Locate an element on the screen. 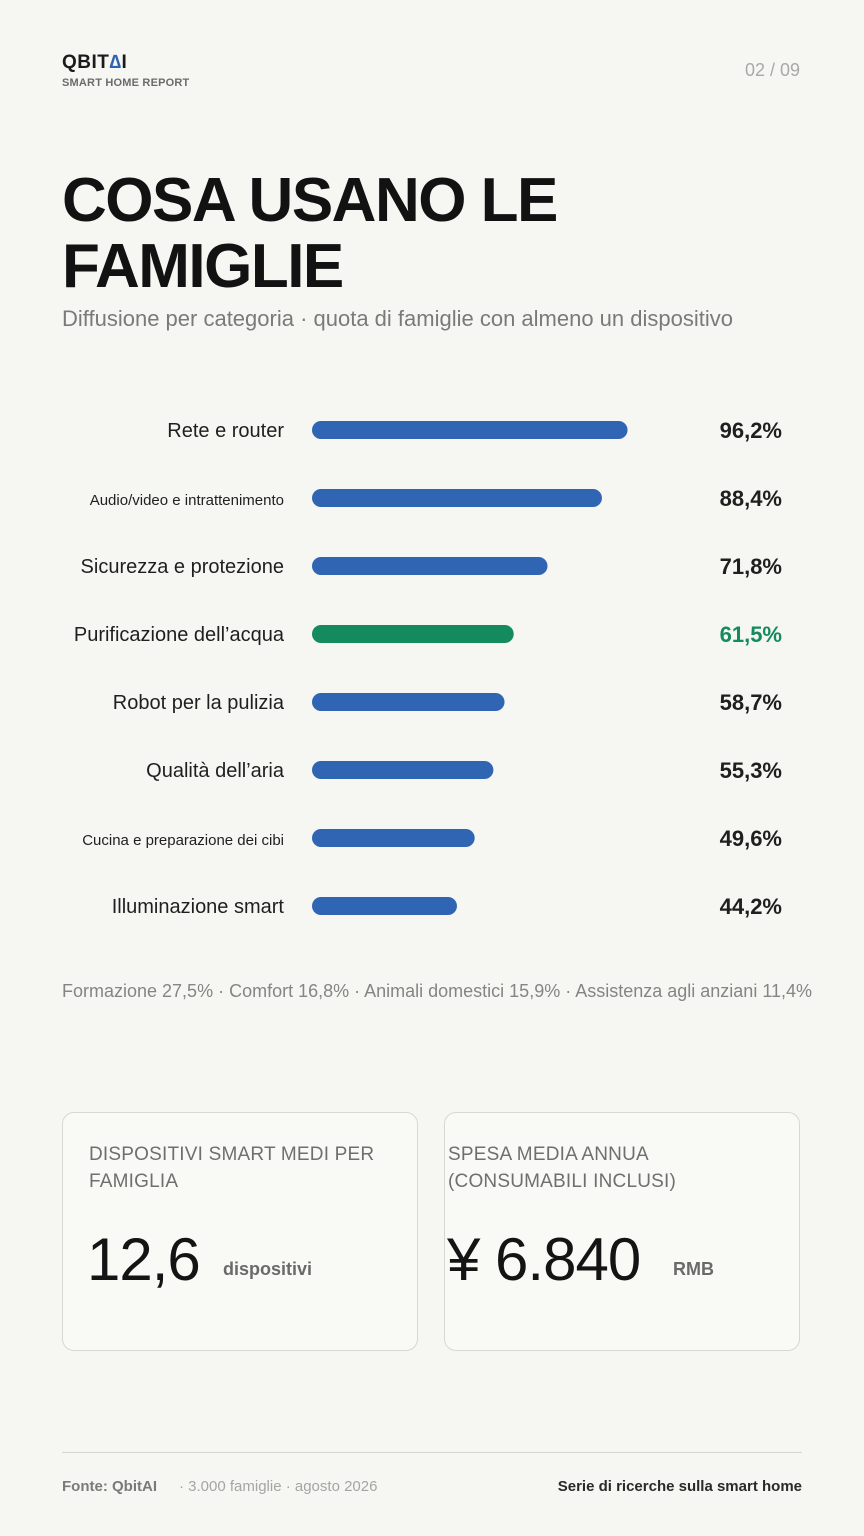 The height and width of the screenshot is (1536, 864). footer-source-label: Fonte: QbitAI is located at coordinates (109, 1486).